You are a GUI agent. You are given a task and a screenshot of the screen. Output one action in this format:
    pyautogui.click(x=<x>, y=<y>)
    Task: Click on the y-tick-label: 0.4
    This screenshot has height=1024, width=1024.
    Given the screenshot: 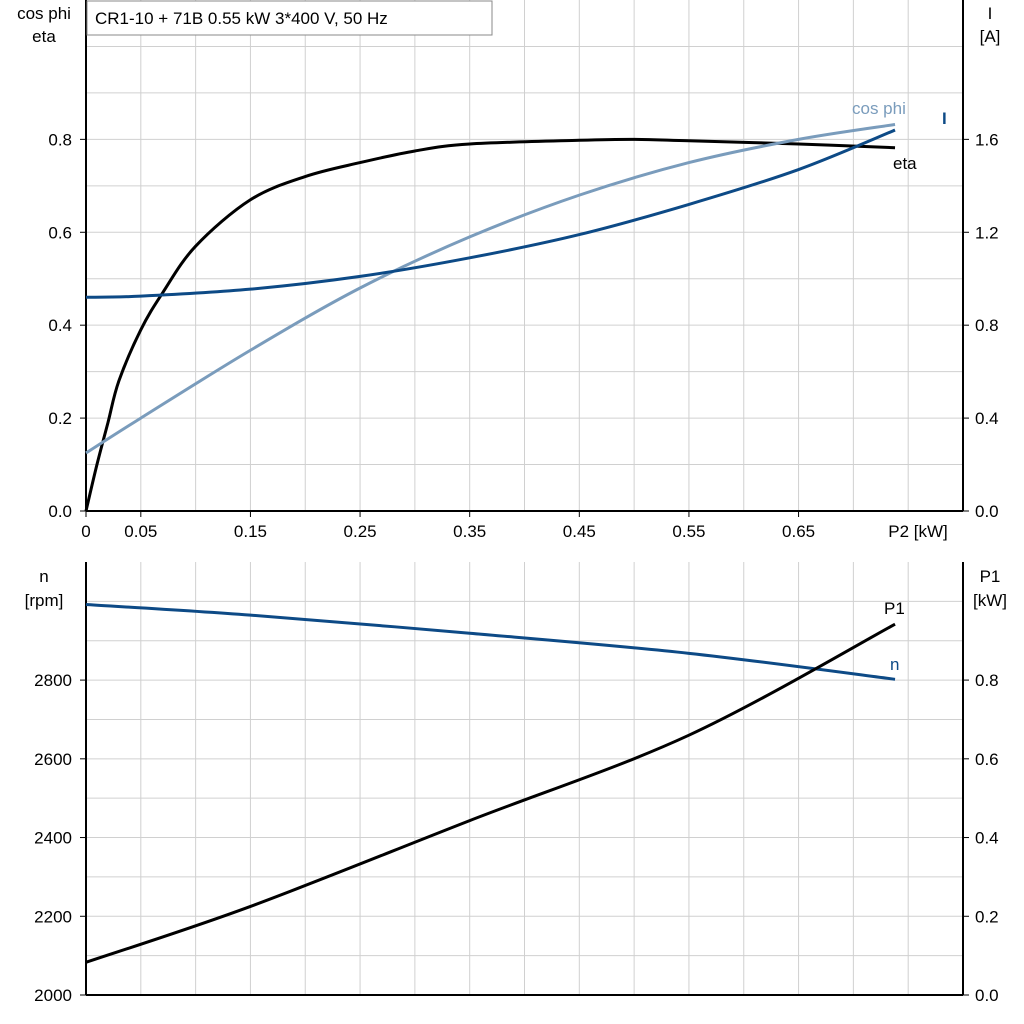 What is the action you would take?
    pyautogui.click(x=60, y=325)
    